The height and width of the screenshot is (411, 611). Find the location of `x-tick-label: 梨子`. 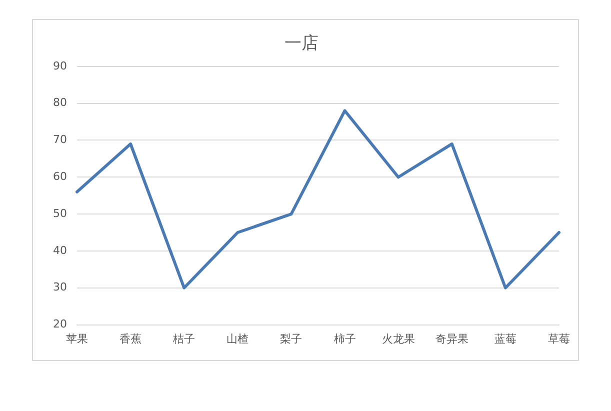

x-tick-label: 梨子 is located at coordinates (291, 339).